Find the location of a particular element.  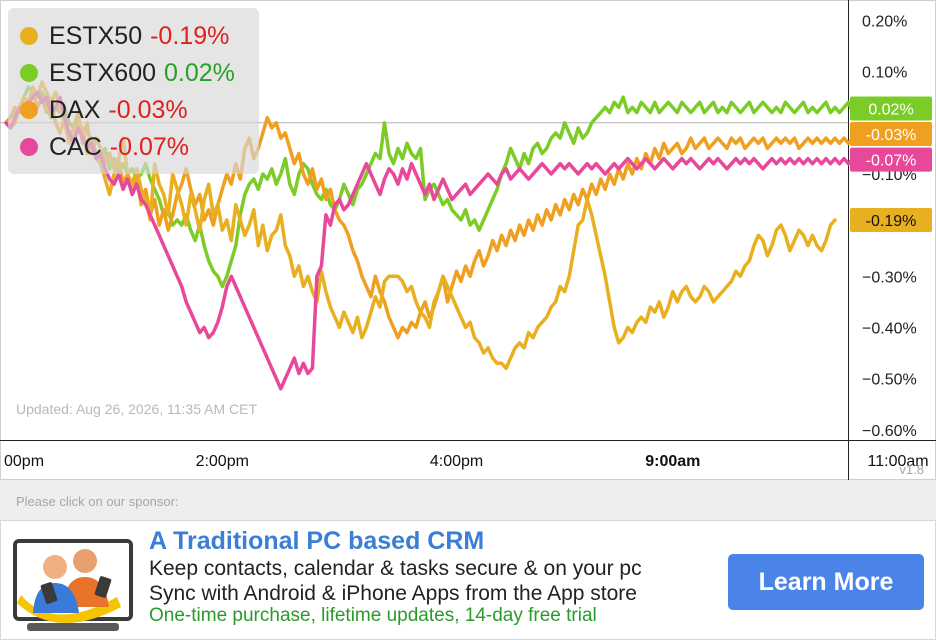

x-tick-label: 2:00pm is located at coordinates (222, 461).